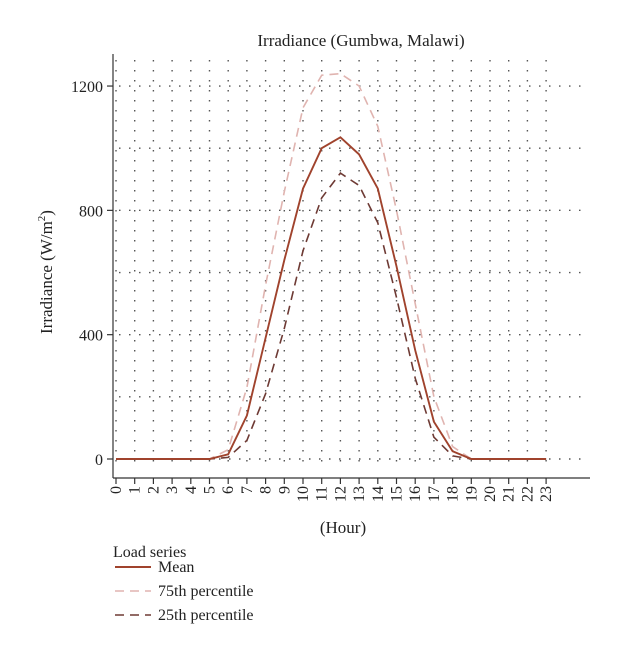 The width and height of the screenshot is (622, 660). Describe the element at coordinates (322, 493) in the screenshot. I see `x-tick-label: 11` at that location.